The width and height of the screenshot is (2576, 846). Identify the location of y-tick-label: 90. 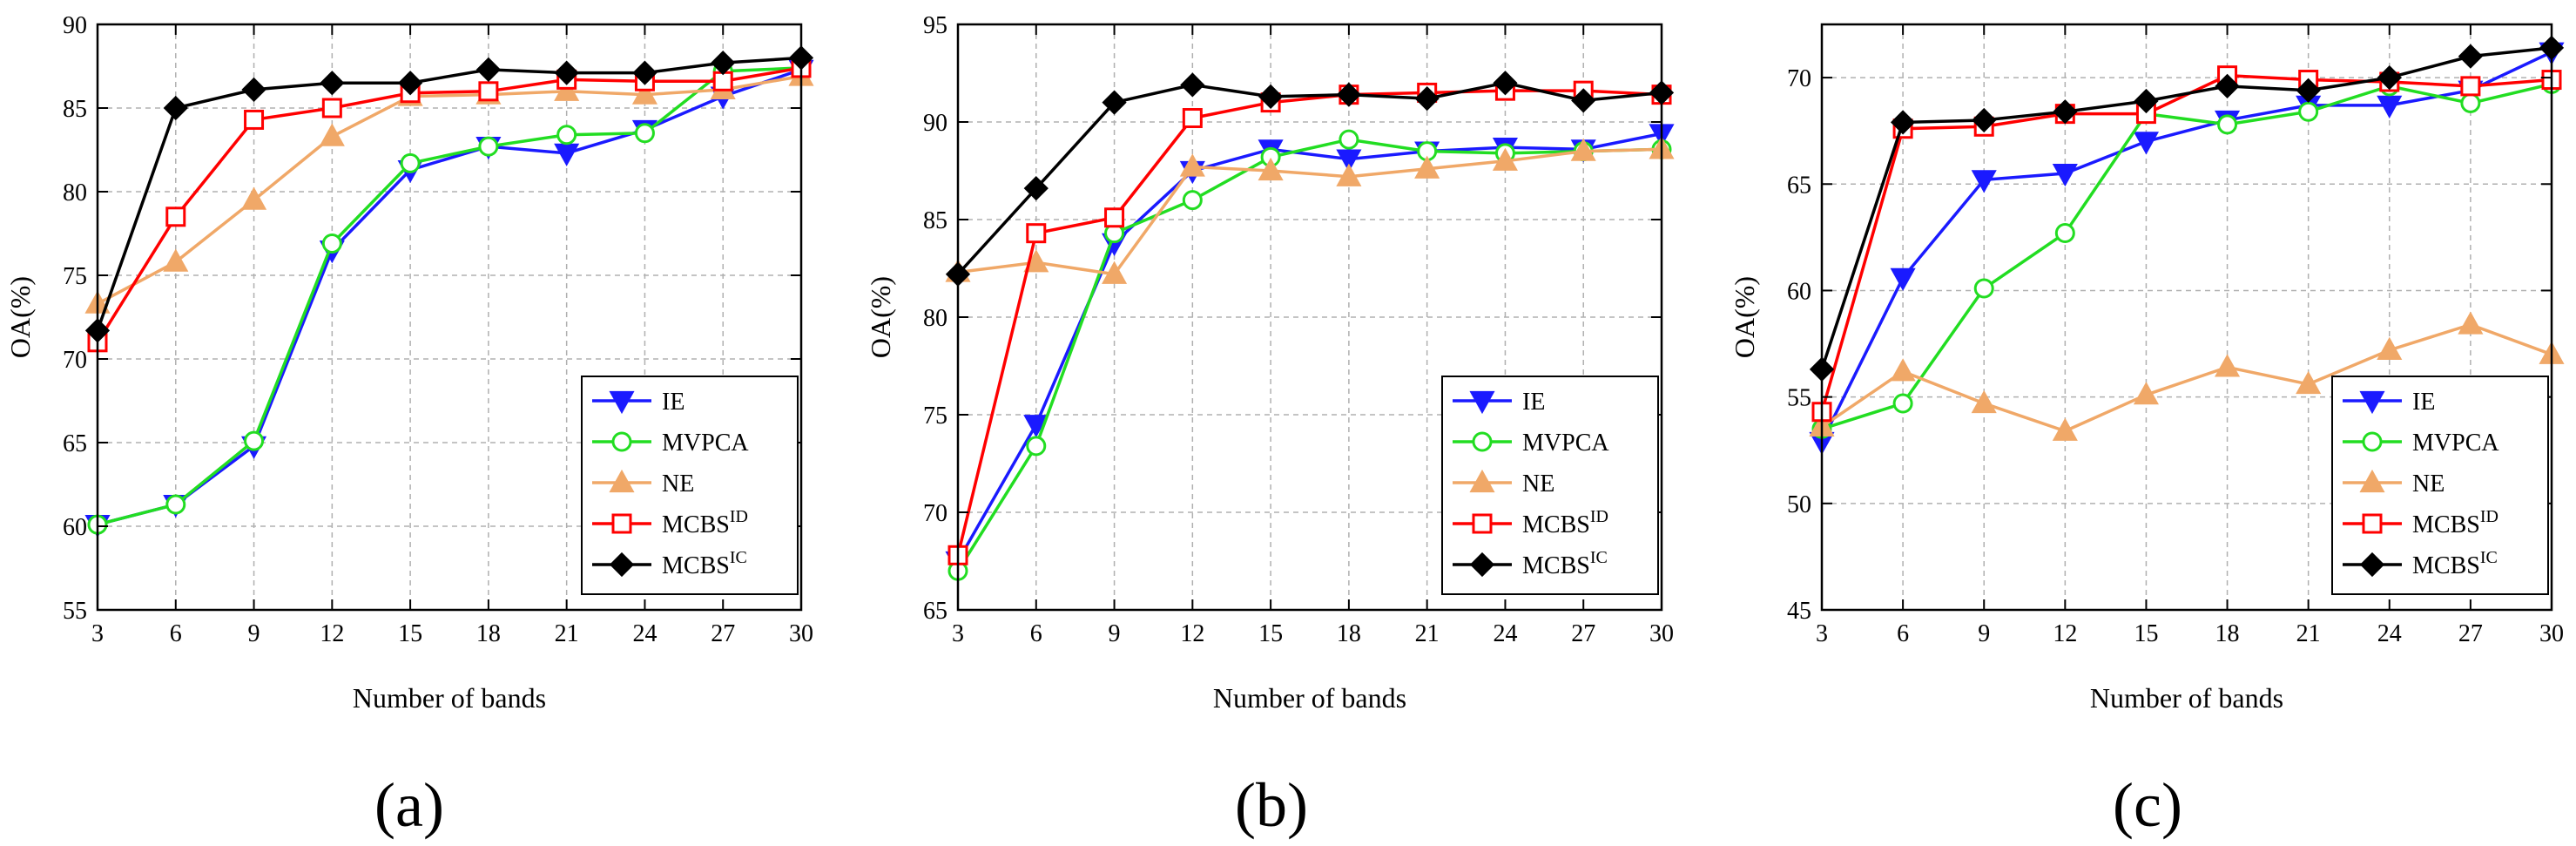
(935, 123).